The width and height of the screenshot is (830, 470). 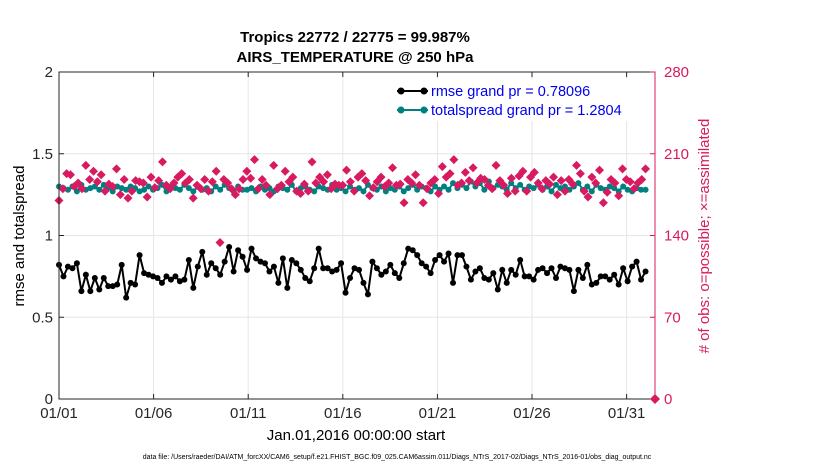 I want to click on x-tick-label: 01/26, so click(x=532, y=413).